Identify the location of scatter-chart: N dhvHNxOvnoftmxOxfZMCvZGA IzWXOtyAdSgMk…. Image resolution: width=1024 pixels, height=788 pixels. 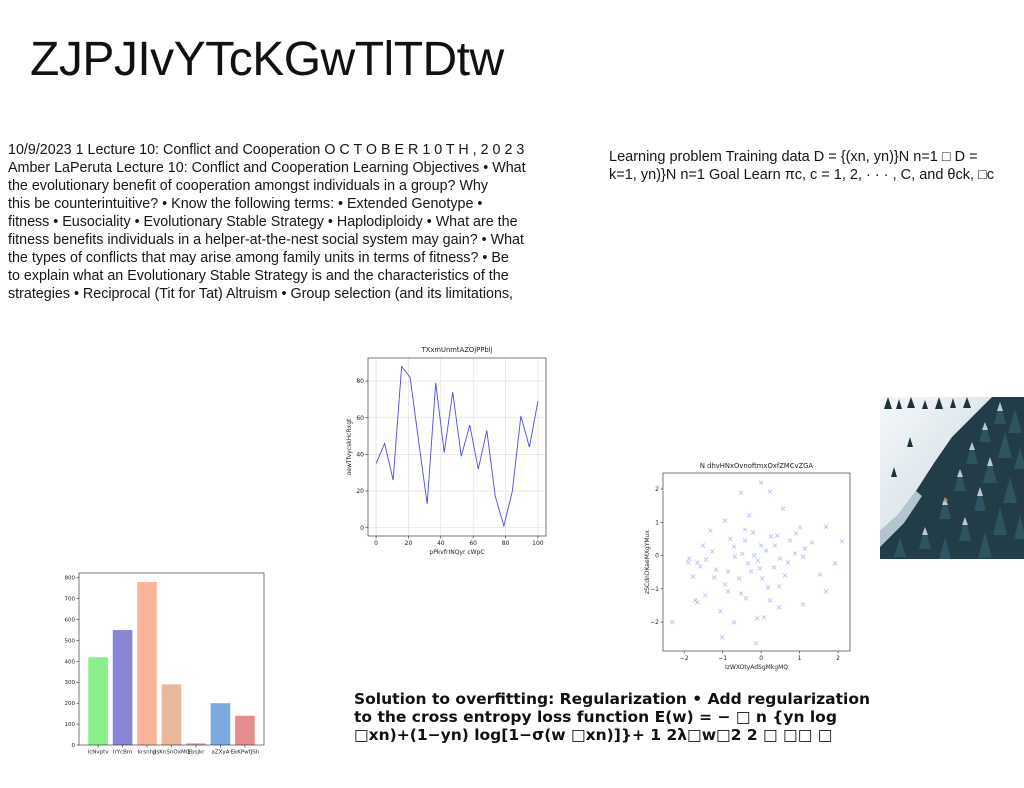
(747, 566).